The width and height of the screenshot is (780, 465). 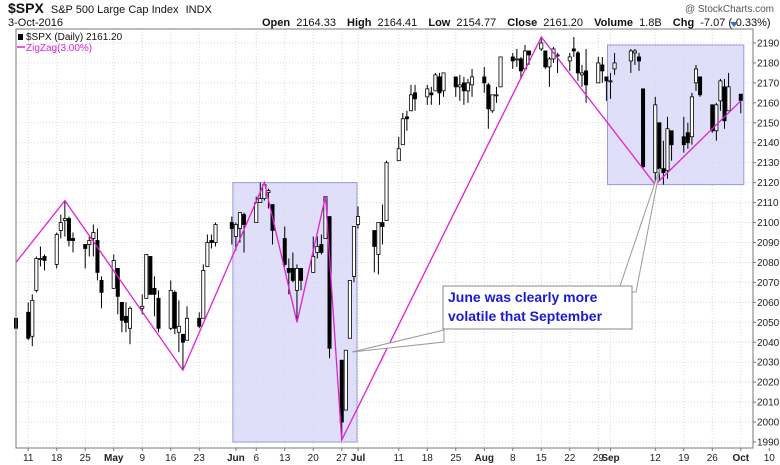 What do you see at coordinates (276, 23) in the screenshot?
I see `open-label: Open` at bounding box center [276, 23].